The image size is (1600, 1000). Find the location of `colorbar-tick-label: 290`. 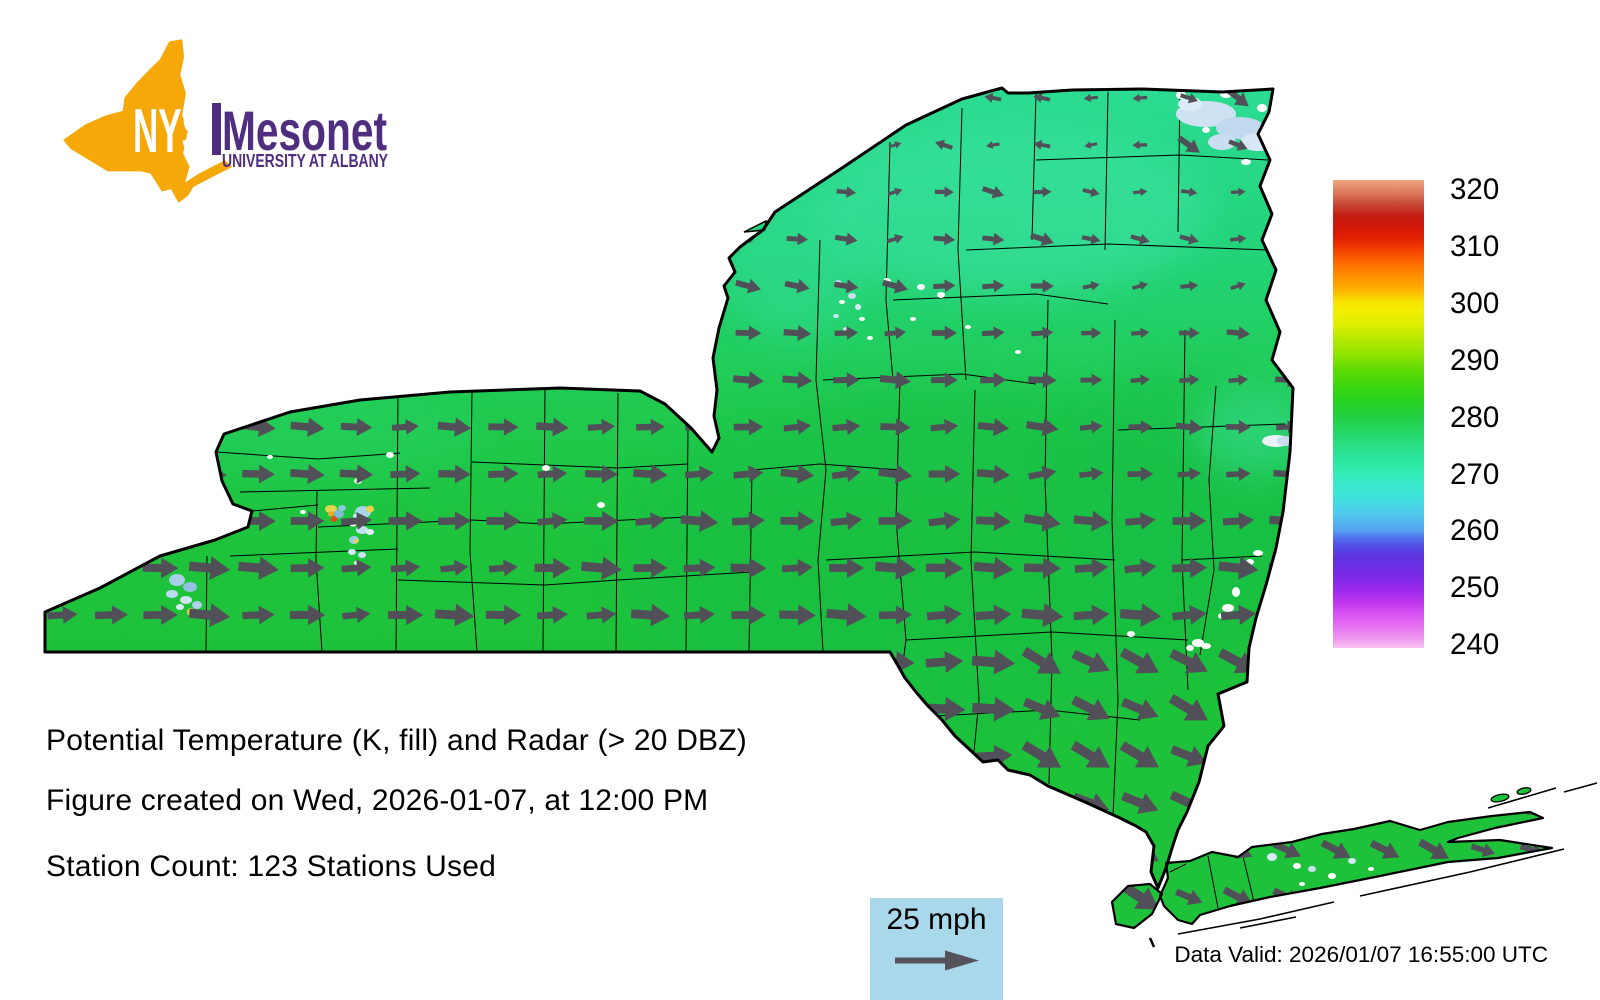

colorbar-tick-label: 290 is located at coordinates (1475, 360).